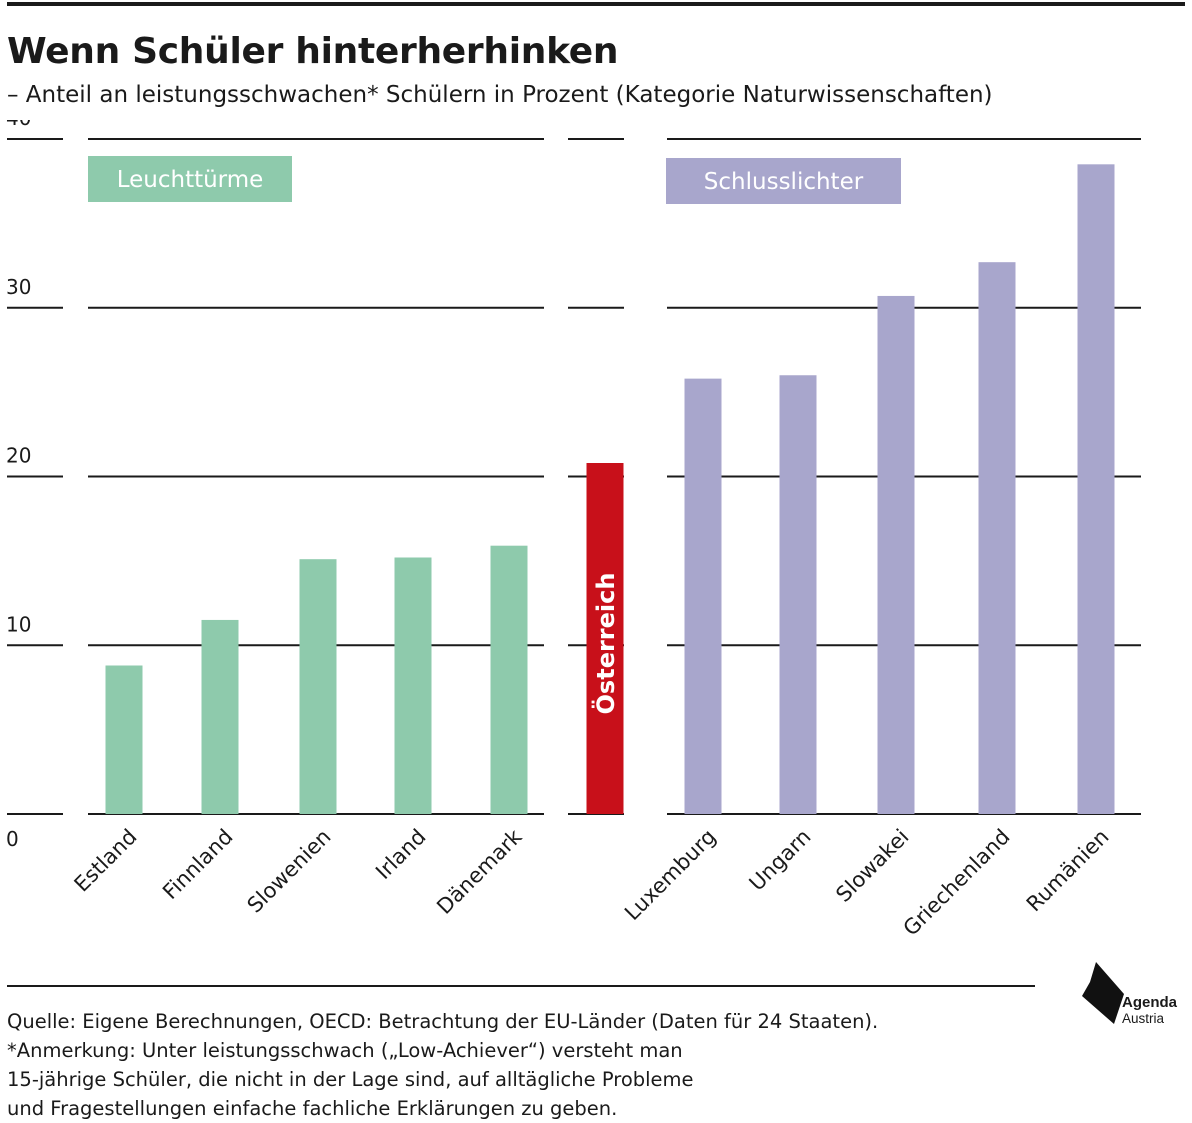  Describe the element at coordinates (197, 864) in the screenshot. I see `x-tick-label: Finnland` at that location.